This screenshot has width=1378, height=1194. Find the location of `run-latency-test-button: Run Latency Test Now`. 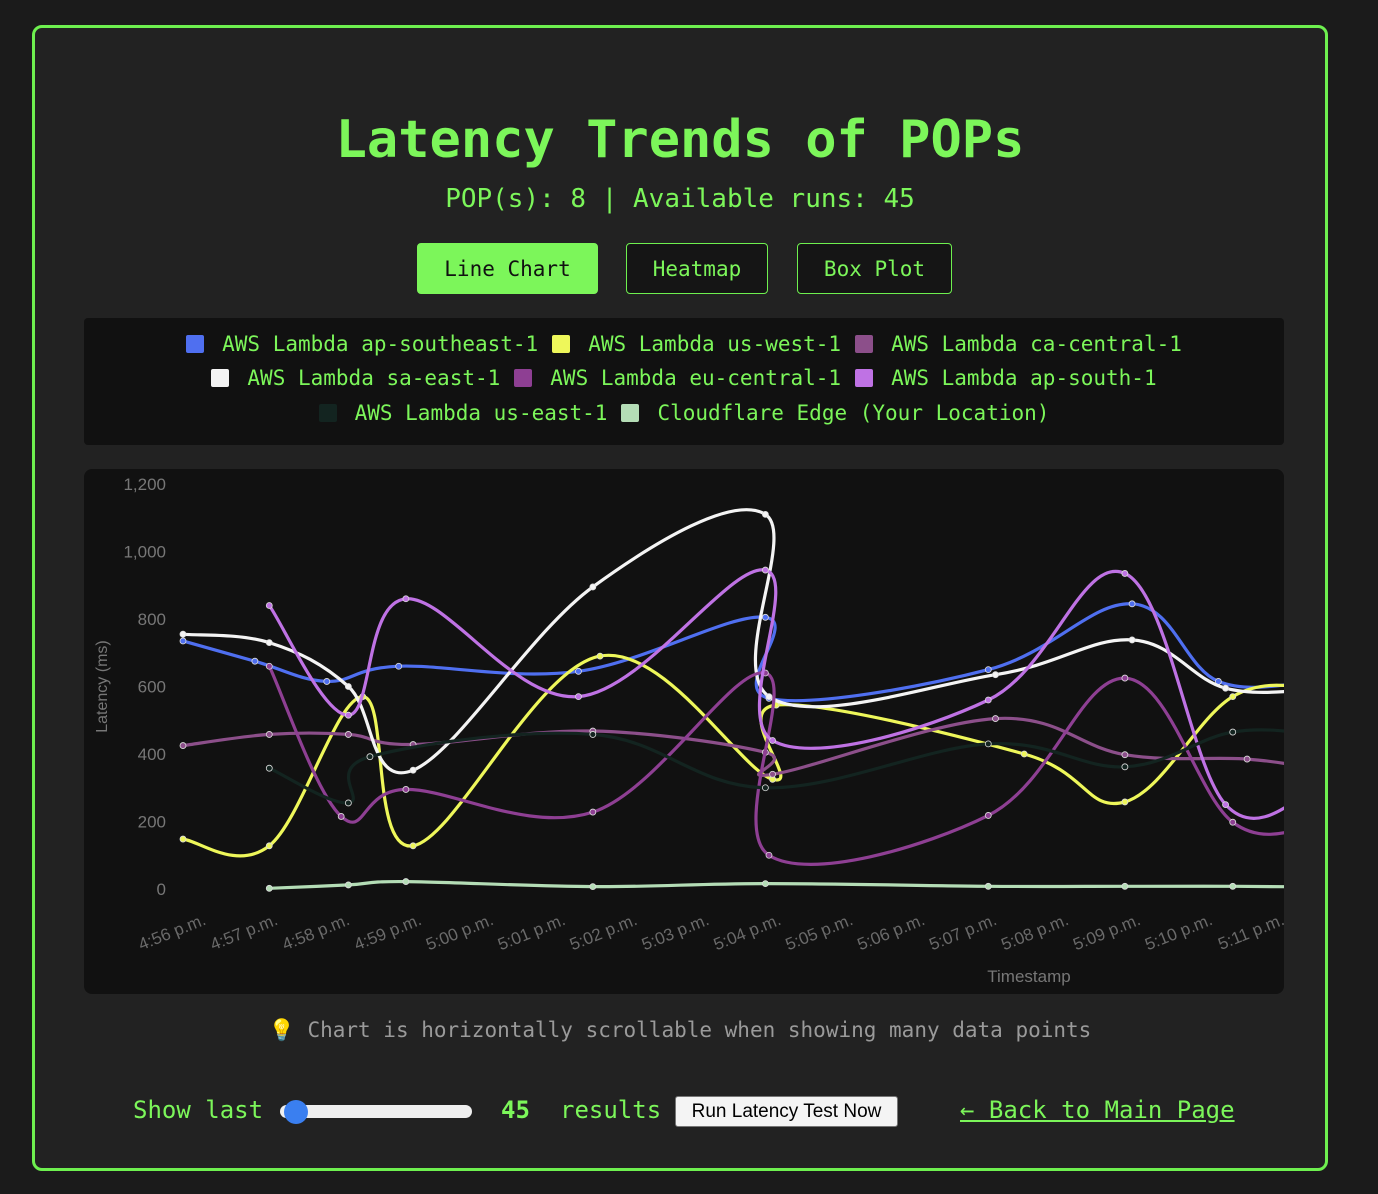

run-latency-test-button: Run Latency Test Now is located at coordinates (786, 1111).